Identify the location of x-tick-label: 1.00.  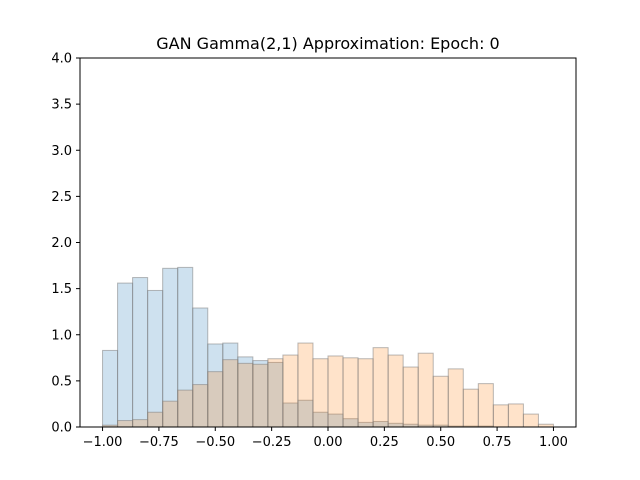
(553, 442).